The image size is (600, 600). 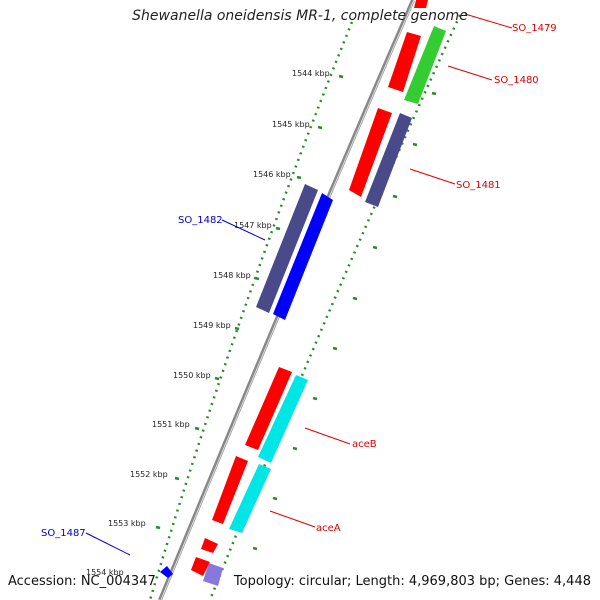 I want to click on accession-text: Accession: NC_004347, so click(x=82, y=581).